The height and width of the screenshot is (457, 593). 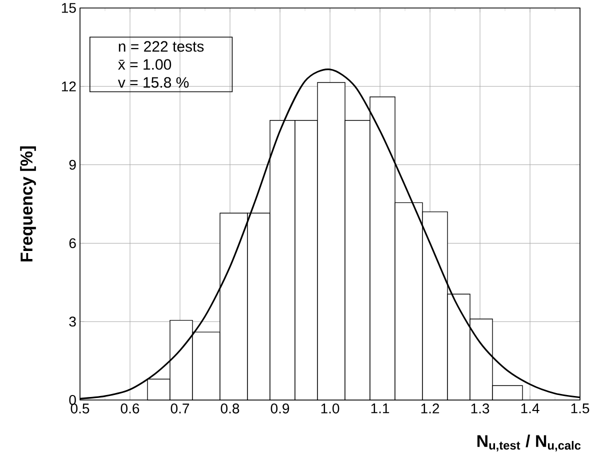 What do you see at coordinates (430, 409) in the screenshot?
I see `x-tick-label: 1.2` at bounding box center [430, 409].